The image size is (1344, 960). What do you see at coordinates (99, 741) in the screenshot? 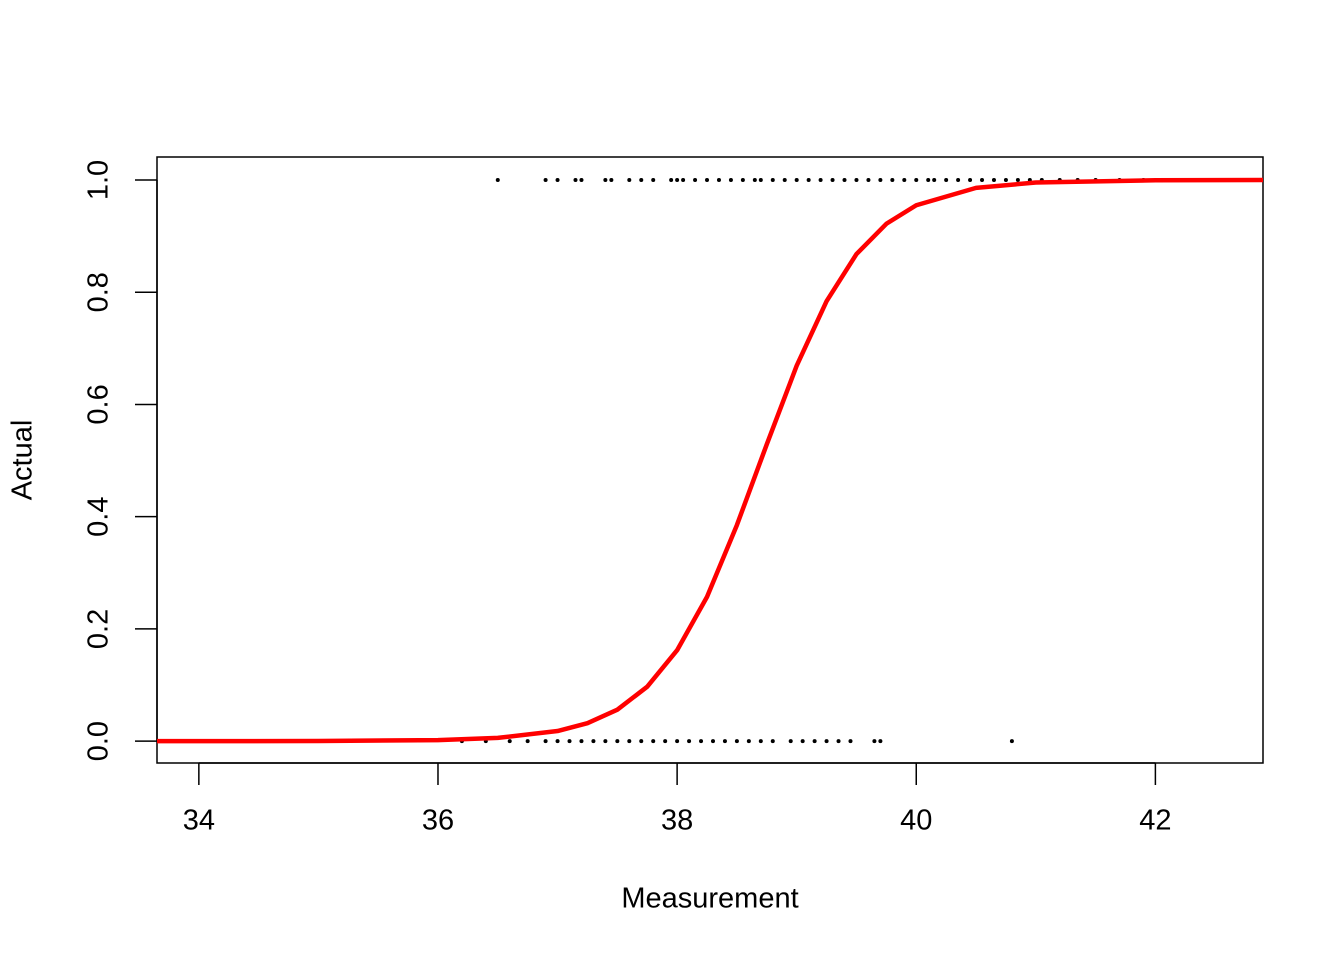
I see `y-tick-label: 0.0` at bounding box center [99, 741].